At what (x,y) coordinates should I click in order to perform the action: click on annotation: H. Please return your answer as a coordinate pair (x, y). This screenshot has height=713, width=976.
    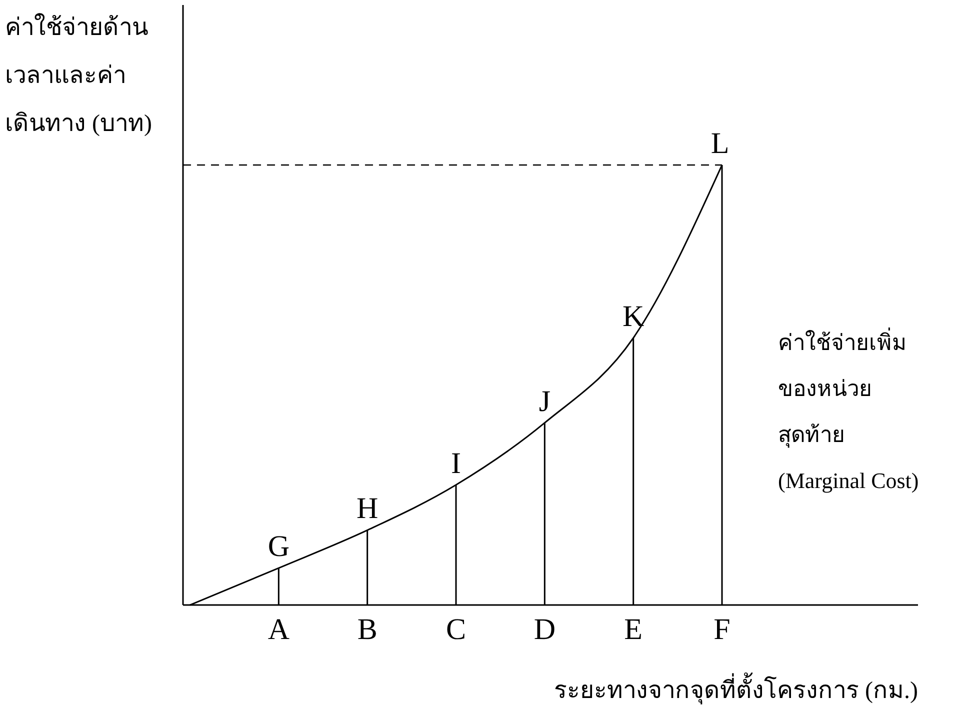
    Looking at the image, I should click on (367, 509).